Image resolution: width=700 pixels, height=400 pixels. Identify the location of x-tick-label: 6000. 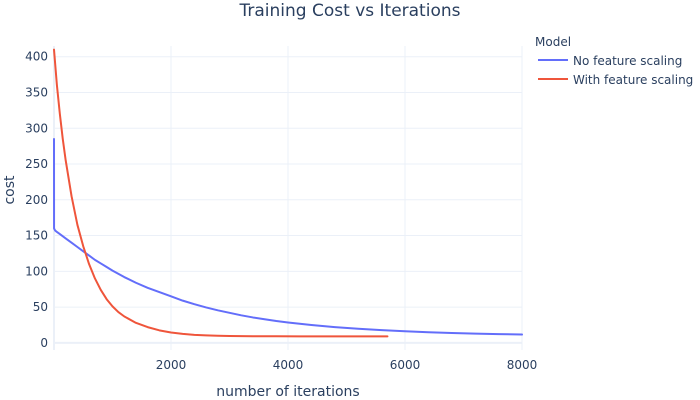
(405, 365).